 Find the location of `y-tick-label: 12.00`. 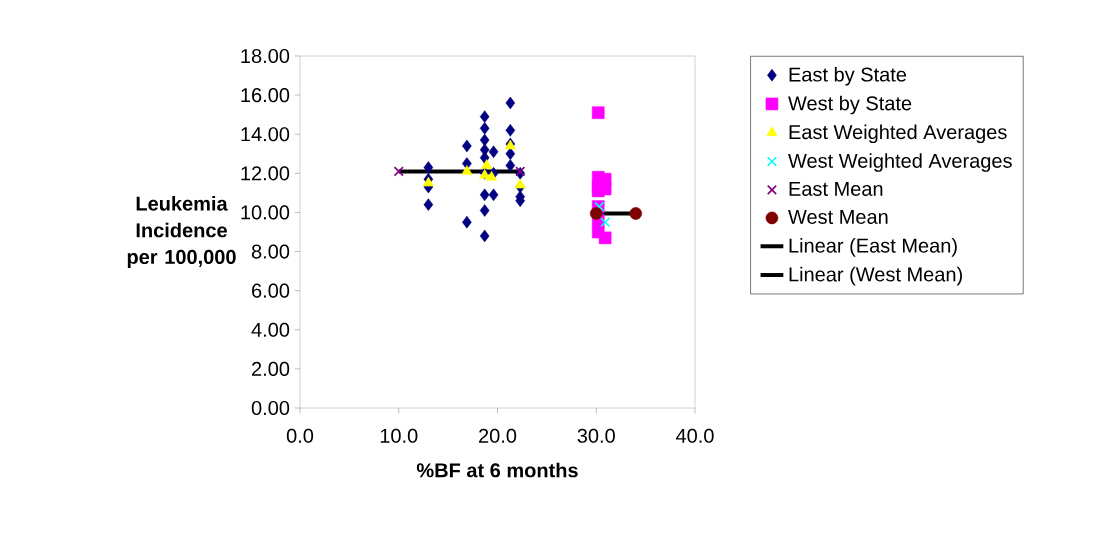

y-tick-label: 12.00 is located at coordinates (265, 173).